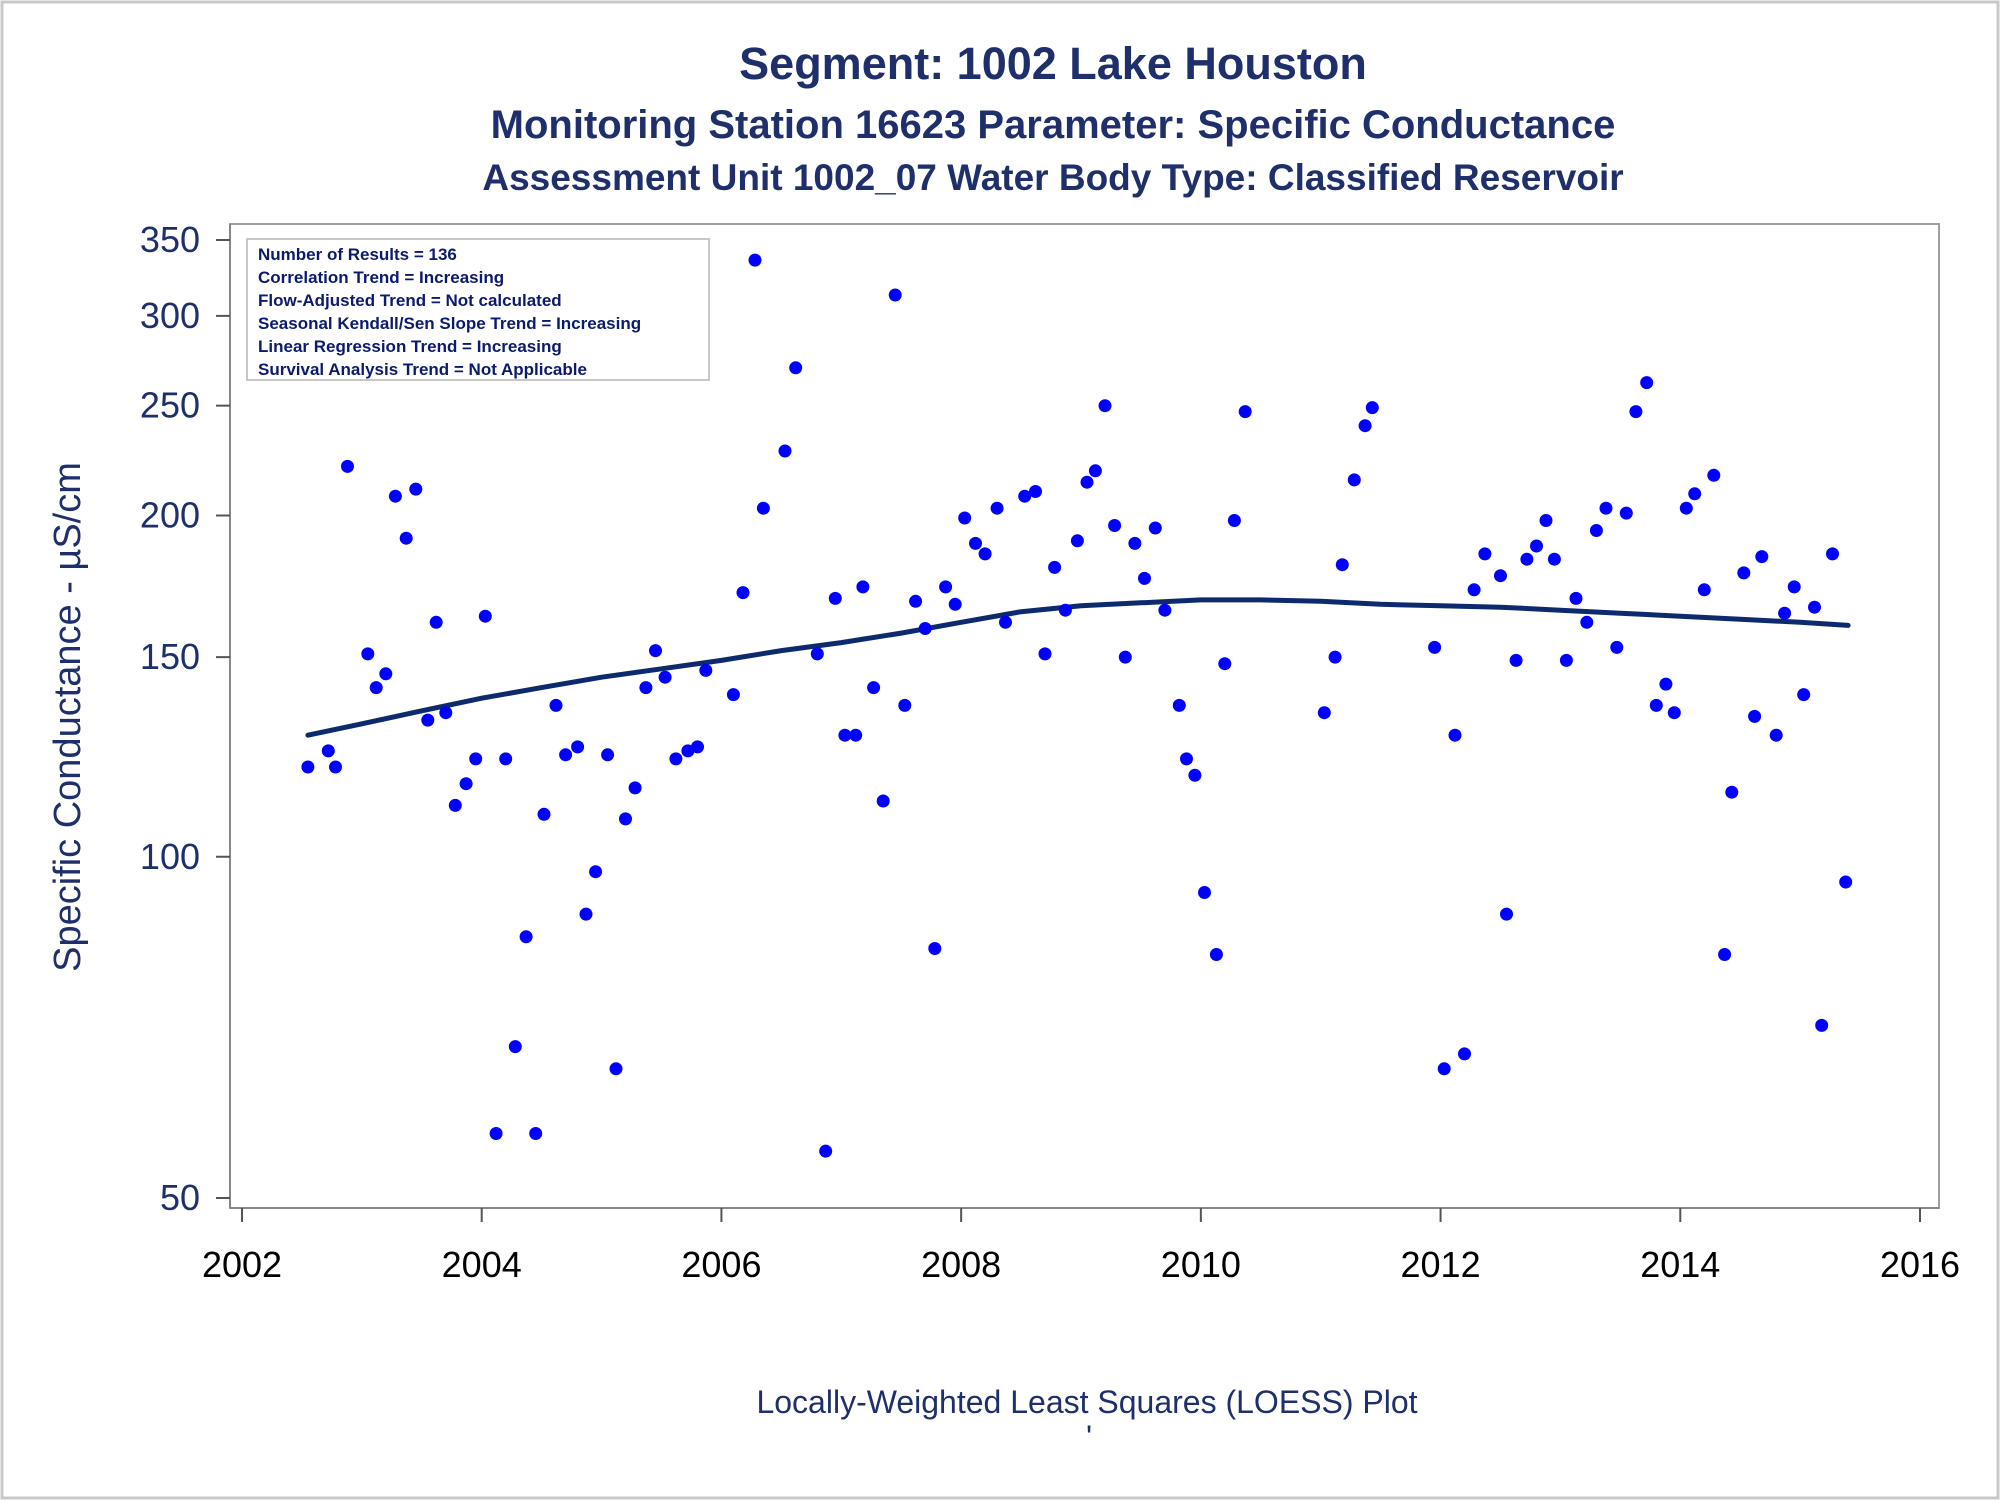 The height and width of the screenshot is (1500, 2000). I want to click on stats-line-linear-regression: Linear Regression Trend = Increasing, so click(410, 346).